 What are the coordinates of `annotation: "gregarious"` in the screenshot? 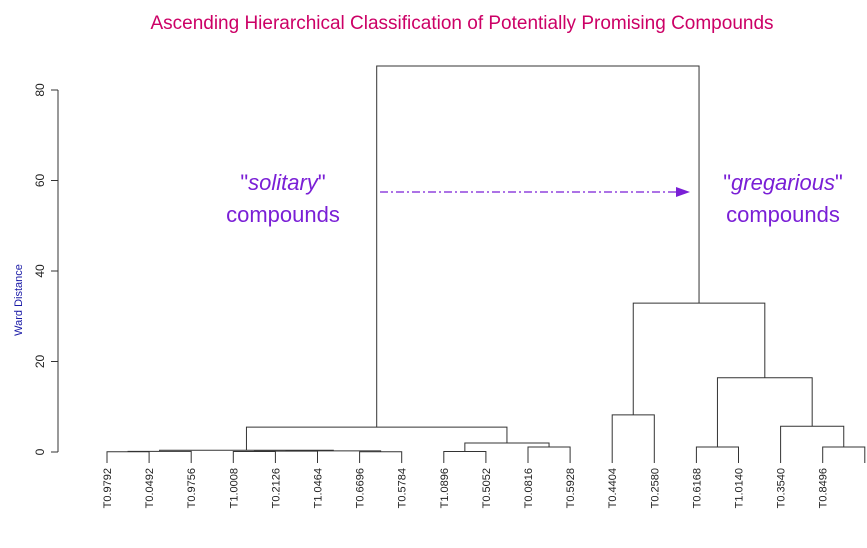 It's located at (783, 182).